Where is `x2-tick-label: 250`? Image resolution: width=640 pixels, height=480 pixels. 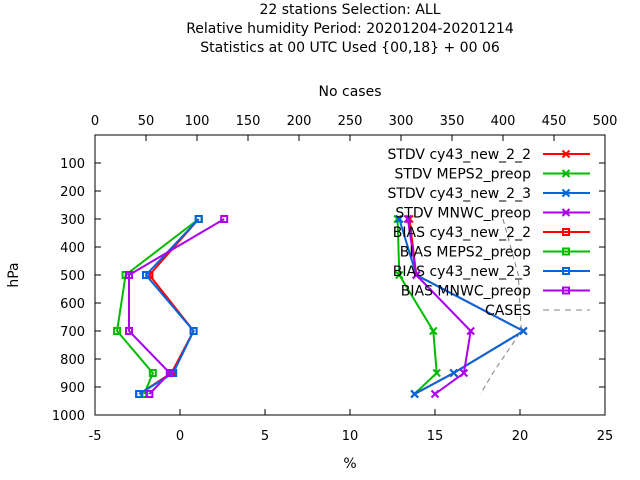
x2-tick-label: 250 is located at coordinates (350, 121).